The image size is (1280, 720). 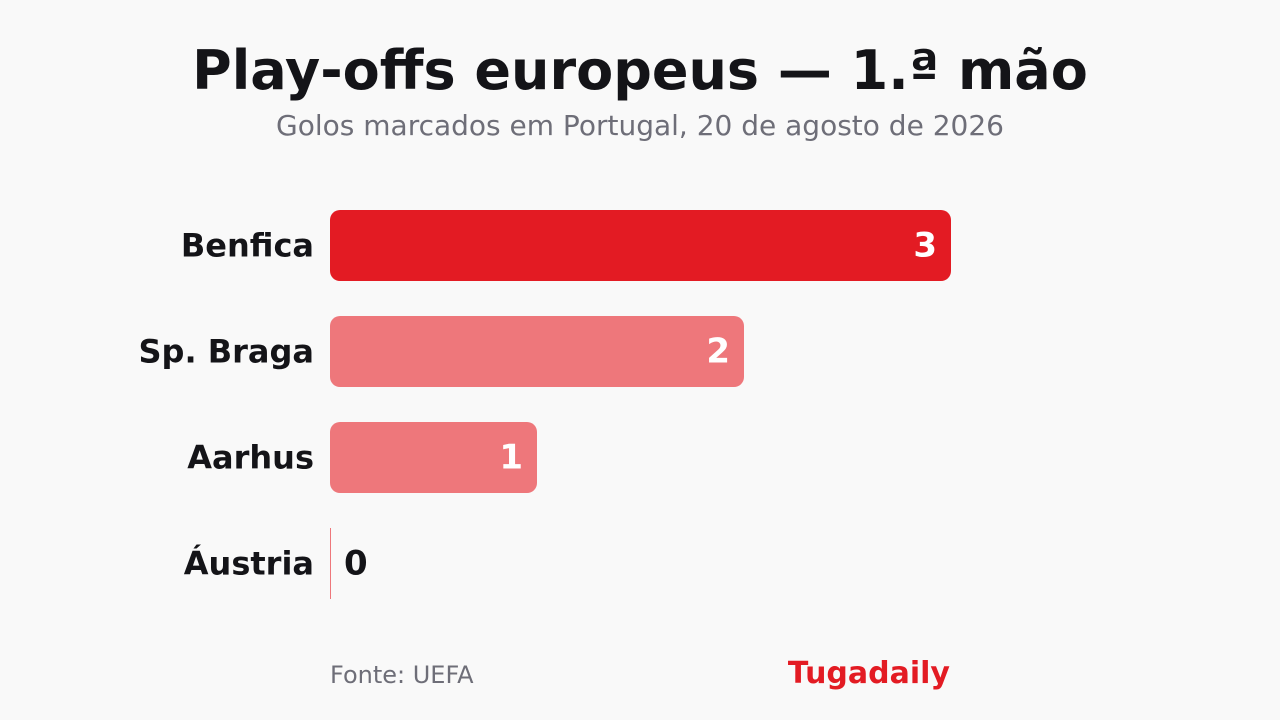 What do you see at coordinates (402, 675) in the screenshot?
I see `source-note: Fonte: UEFA` at bounding box center [402, 675].